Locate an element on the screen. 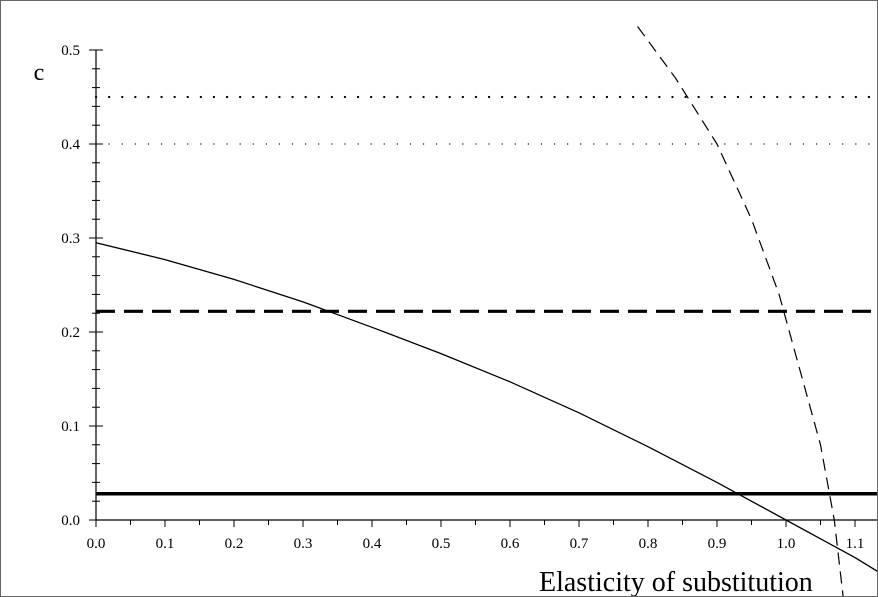  x-tick-label: 0.9 is located at coordinates (717, 544).